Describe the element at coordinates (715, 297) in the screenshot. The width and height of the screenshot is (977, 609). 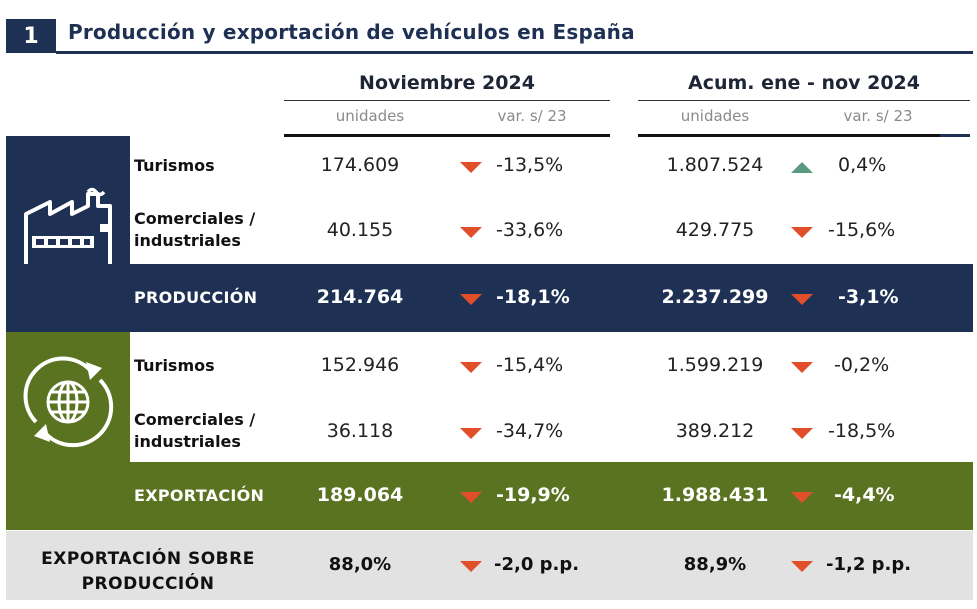
I see `production-total-acc: 2.237.299` at that location.